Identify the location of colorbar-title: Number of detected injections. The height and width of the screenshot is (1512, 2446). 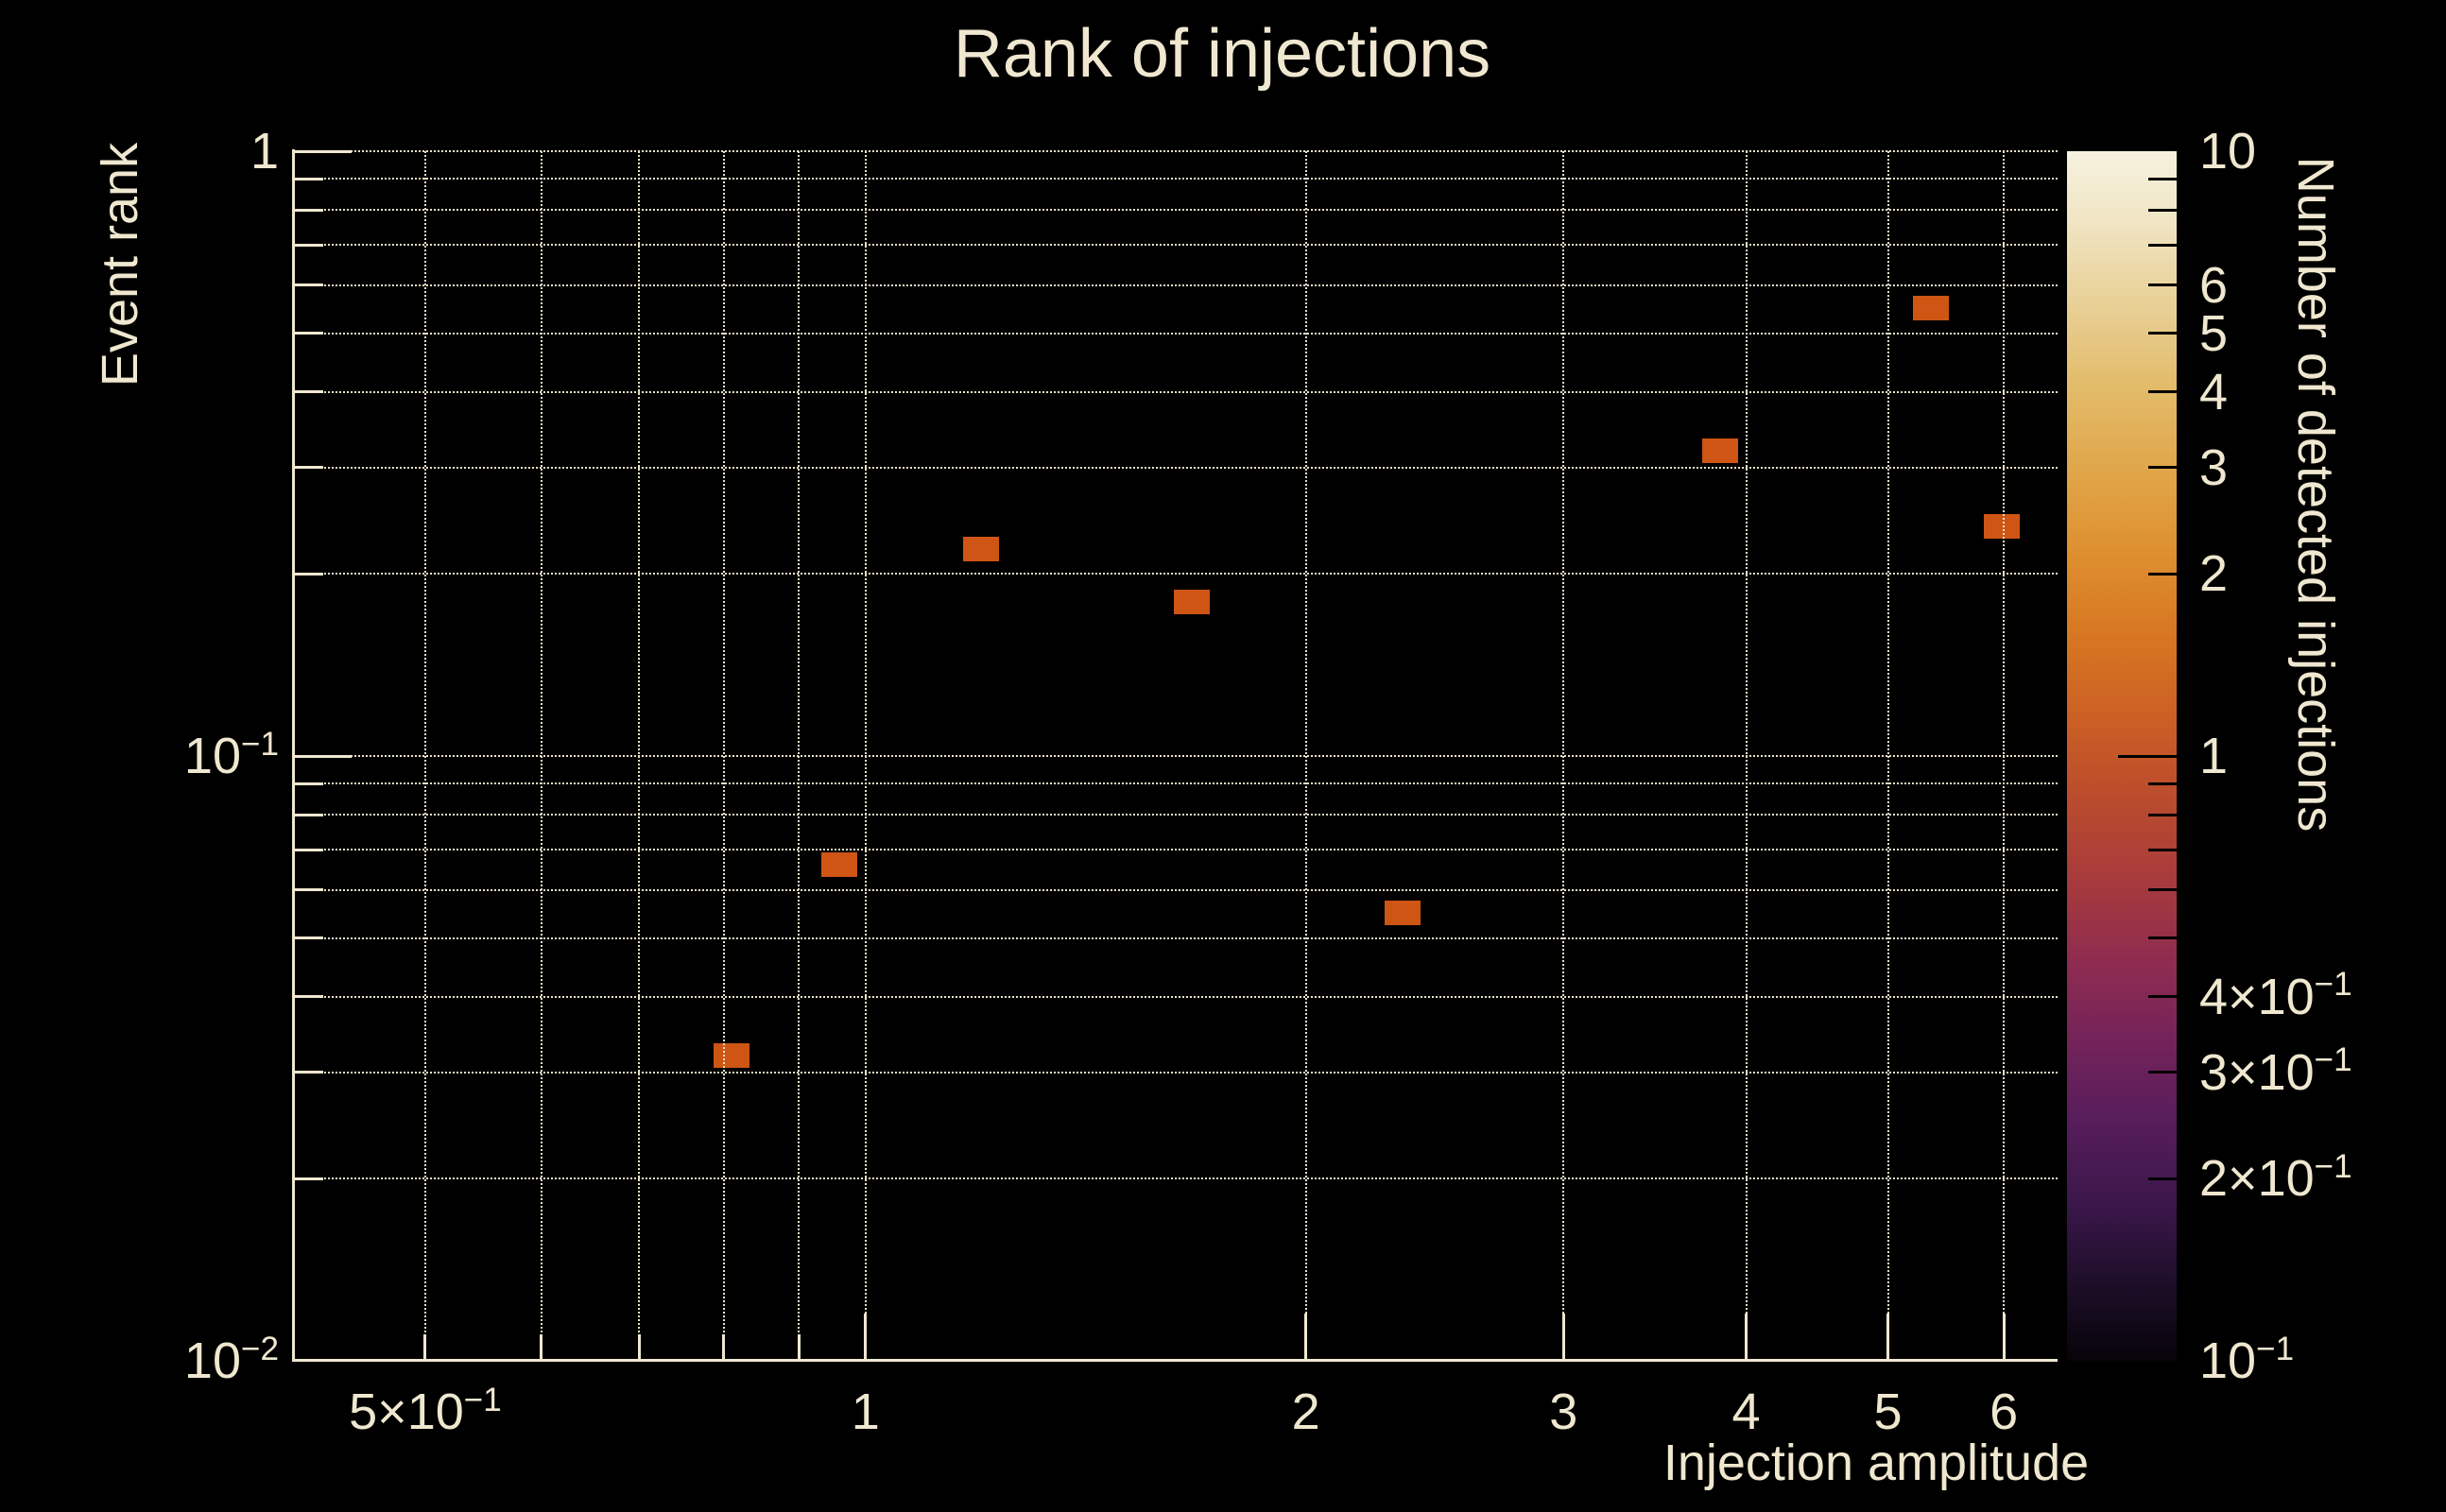
(2316, 494).